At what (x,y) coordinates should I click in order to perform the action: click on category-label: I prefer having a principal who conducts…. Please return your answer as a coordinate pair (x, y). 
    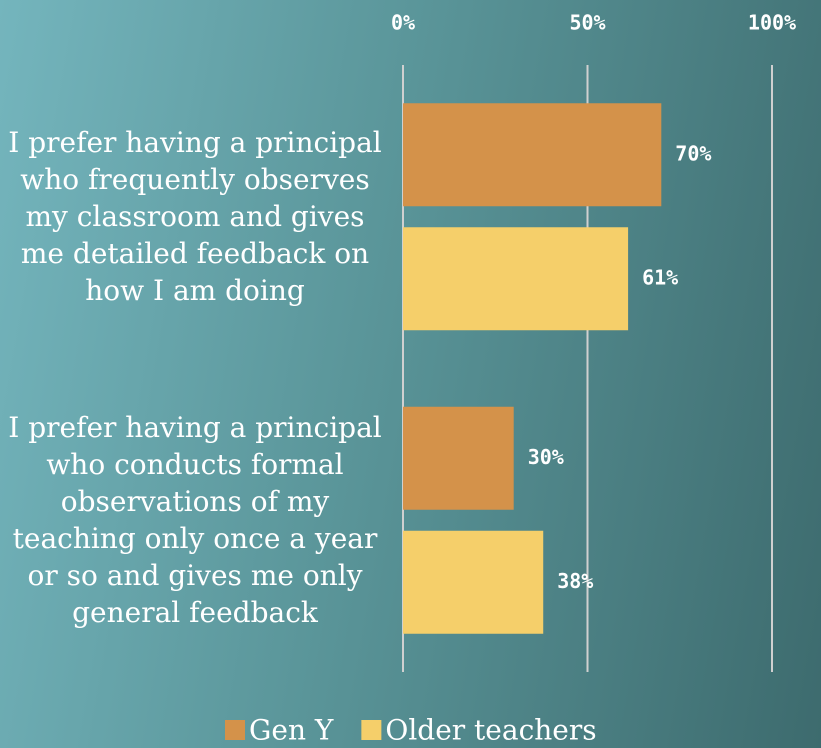
    Looking at the image, I should click on (195, 520).